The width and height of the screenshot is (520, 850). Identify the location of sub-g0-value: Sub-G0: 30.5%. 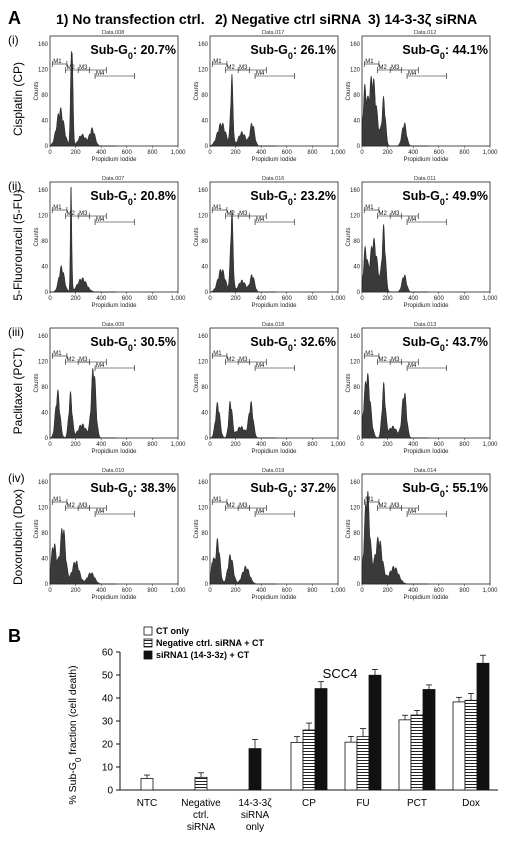
(133, 344).